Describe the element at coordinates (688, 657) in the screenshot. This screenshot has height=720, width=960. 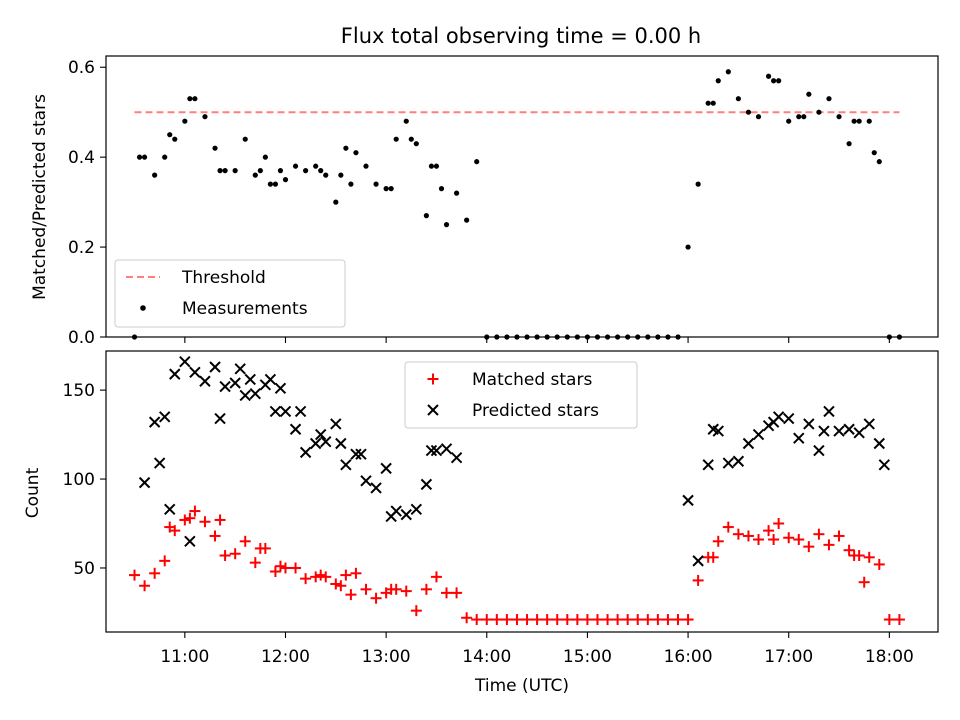
I see `x-tick-label: 16:00` at that location.